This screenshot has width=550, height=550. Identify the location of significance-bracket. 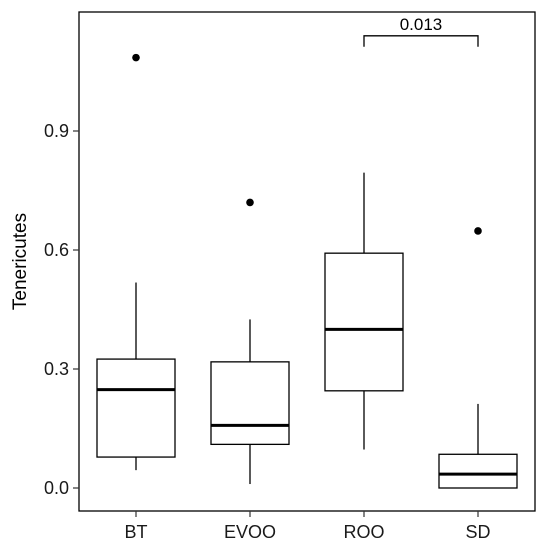
(421, 41).